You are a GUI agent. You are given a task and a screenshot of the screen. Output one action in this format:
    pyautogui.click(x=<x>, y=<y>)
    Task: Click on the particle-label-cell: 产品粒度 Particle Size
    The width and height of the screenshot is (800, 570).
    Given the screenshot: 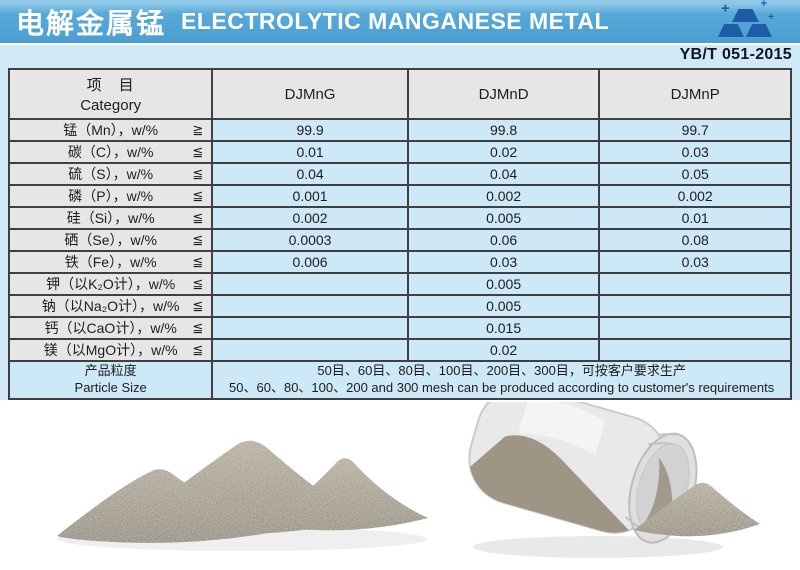 What is the action you would take?
    pyautogui.click(x=110, y=380)
    